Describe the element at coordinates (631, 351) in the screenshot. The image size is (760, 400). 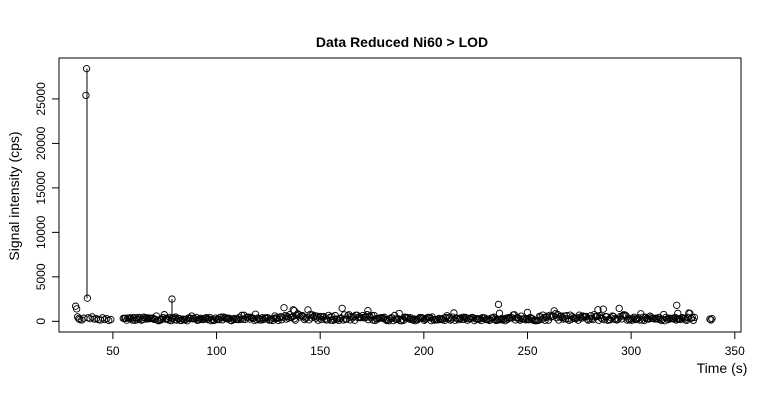
I see `x-tick-label: 300` at that location.